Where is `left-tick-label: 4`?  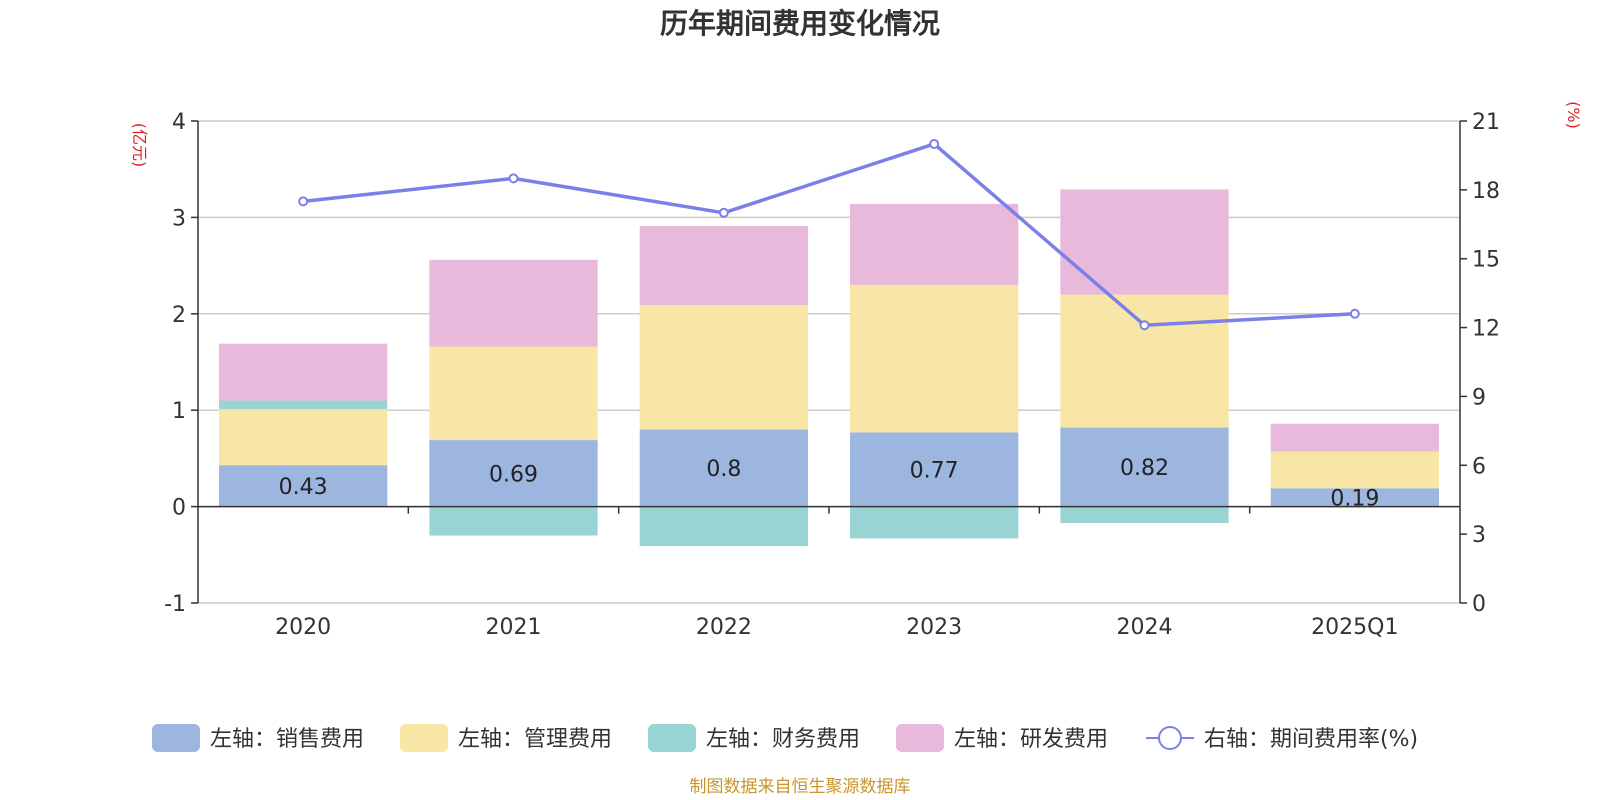
left-tick-label: 4 is located at coordinates (179, 122).